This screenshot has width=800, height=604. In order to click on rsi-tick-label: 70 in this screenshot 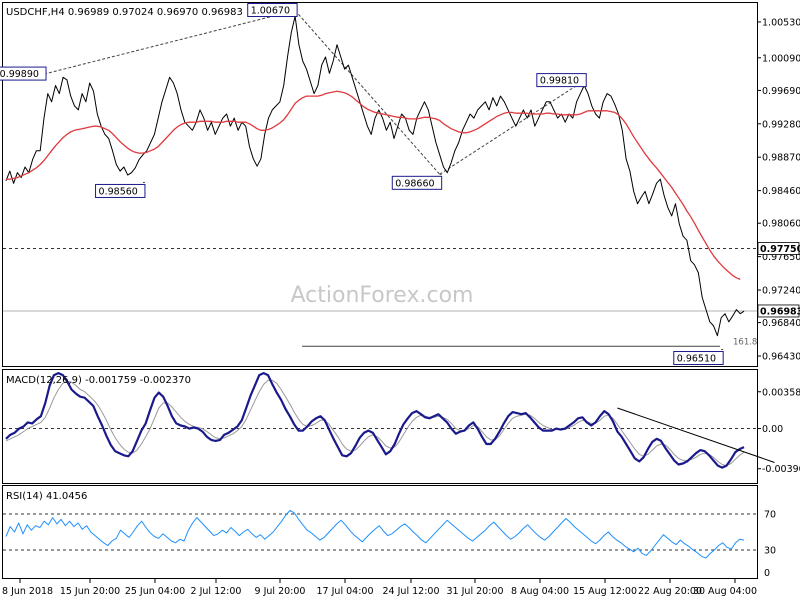, I will do `click(770, 515)`.